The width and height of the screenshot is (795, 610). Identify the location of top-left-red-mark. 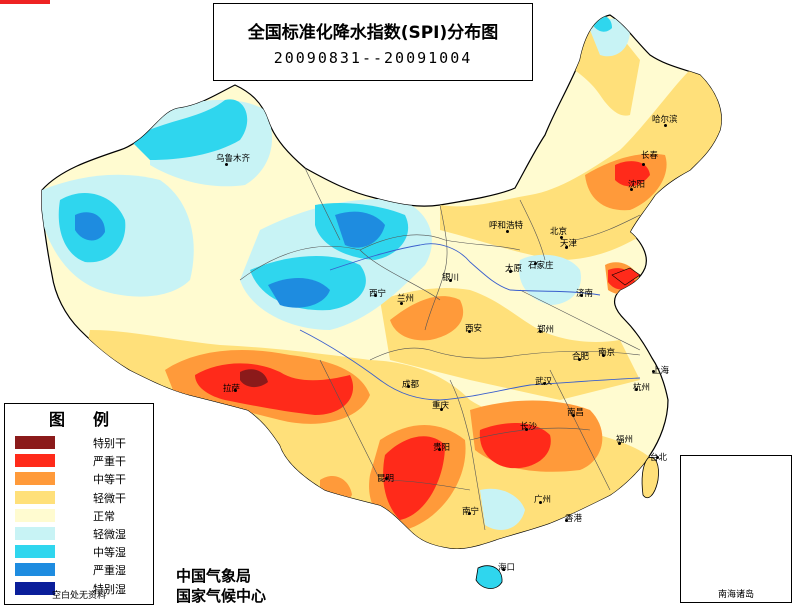
(25, 2).